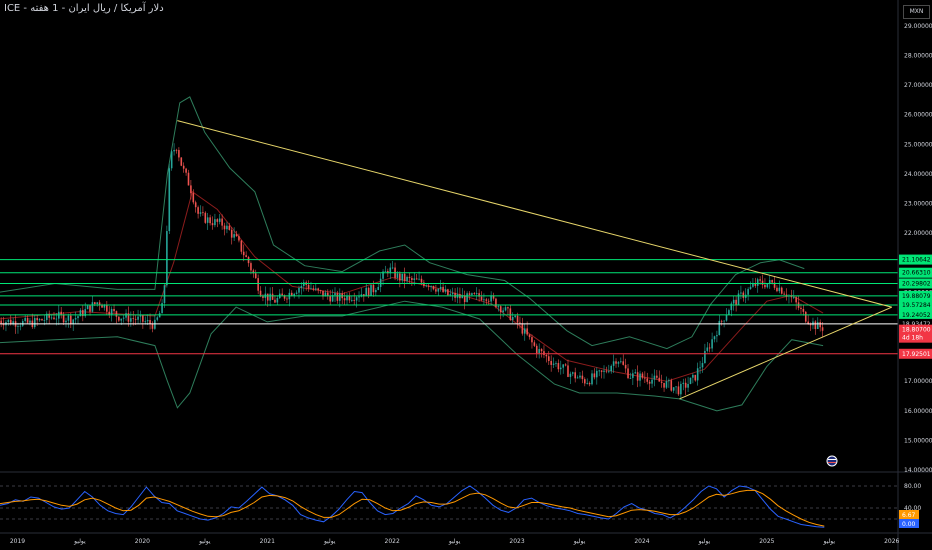 The height and width of the screenshot is (550, 932). Describe the element at coordinates (832, 461) in the screenshot. I see `us-flag-icon` at that location.